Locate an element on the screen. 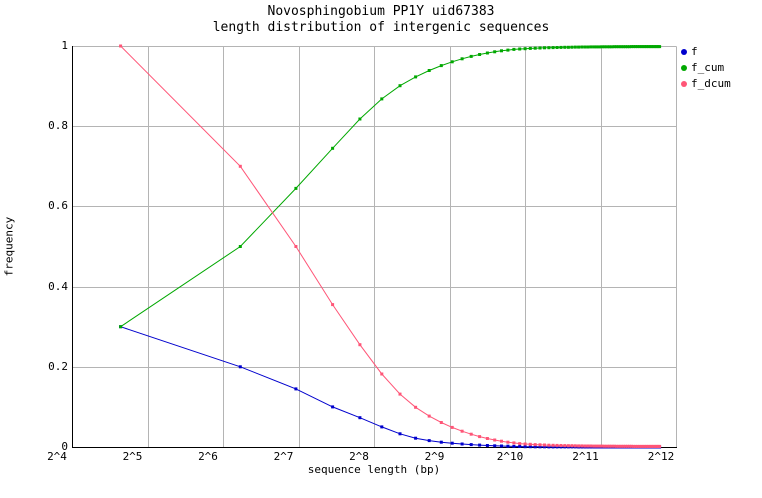 The image size is (762, 498). x-tick-label: 2^12 is located at coordinates (661, 456).